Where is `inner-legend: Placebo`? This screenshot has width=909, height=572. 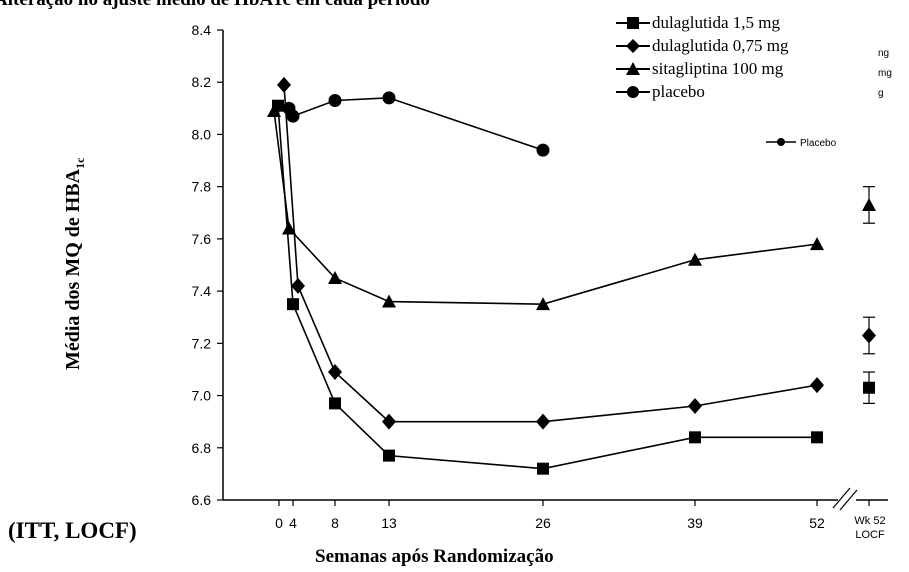
inner-legend: Placebo is located at coordinates (801, 143).